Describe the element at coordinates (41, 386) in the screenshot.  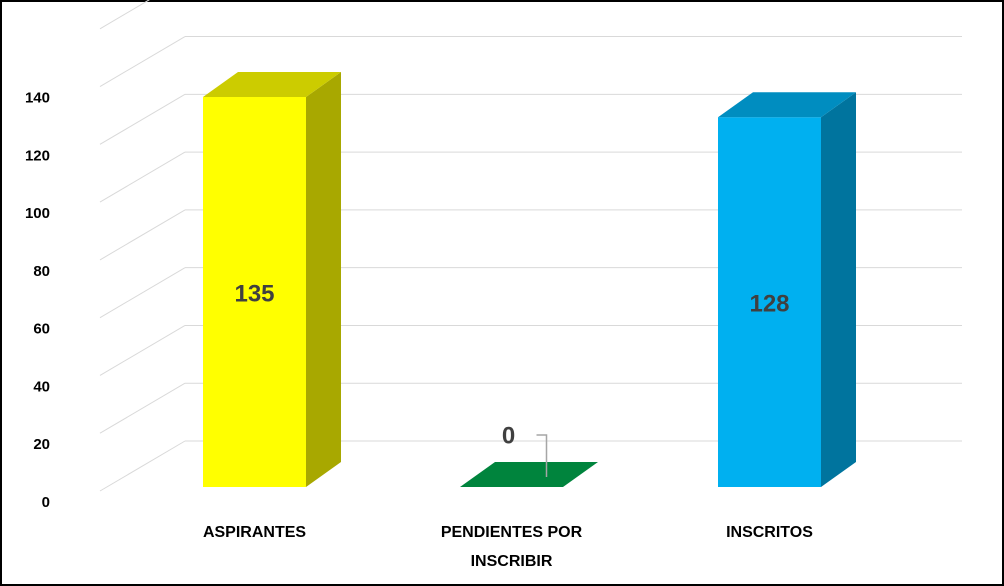
I see `y-tick-label: 40` at that location.